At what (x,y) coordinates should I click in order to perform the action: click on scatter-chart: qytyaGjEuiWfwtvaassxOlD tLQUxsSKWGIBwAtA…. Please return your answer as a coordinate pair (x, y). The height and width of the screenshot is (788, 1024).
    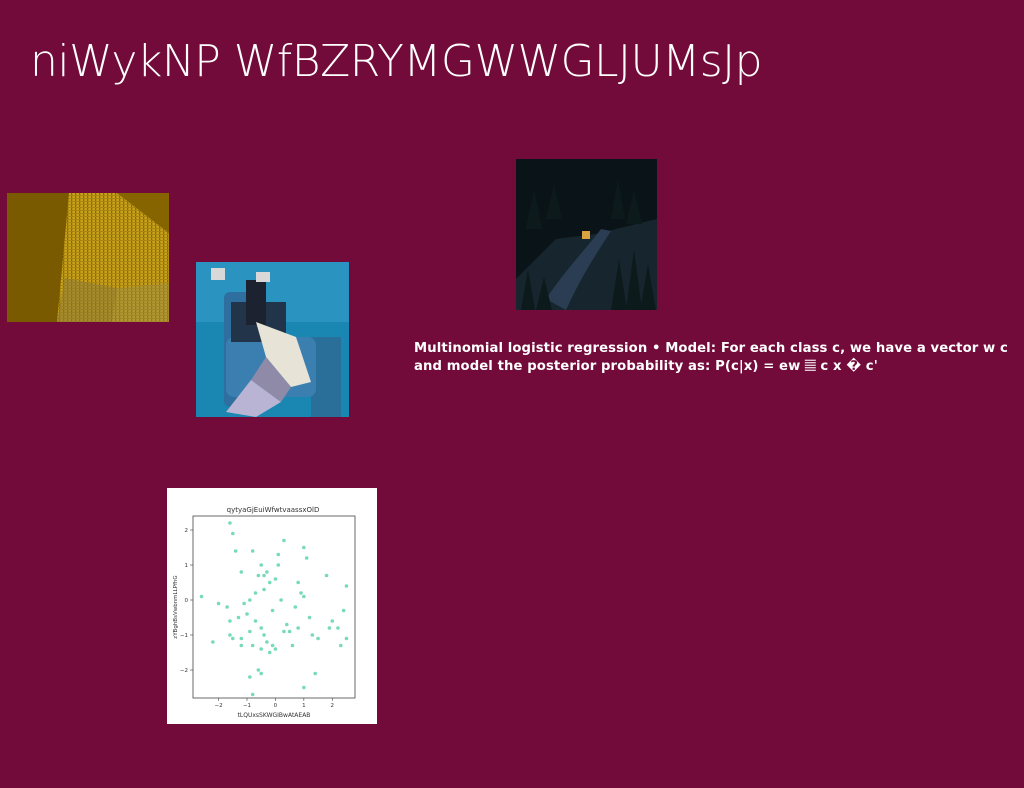
    Looking at the image, I should click on (272, 606).